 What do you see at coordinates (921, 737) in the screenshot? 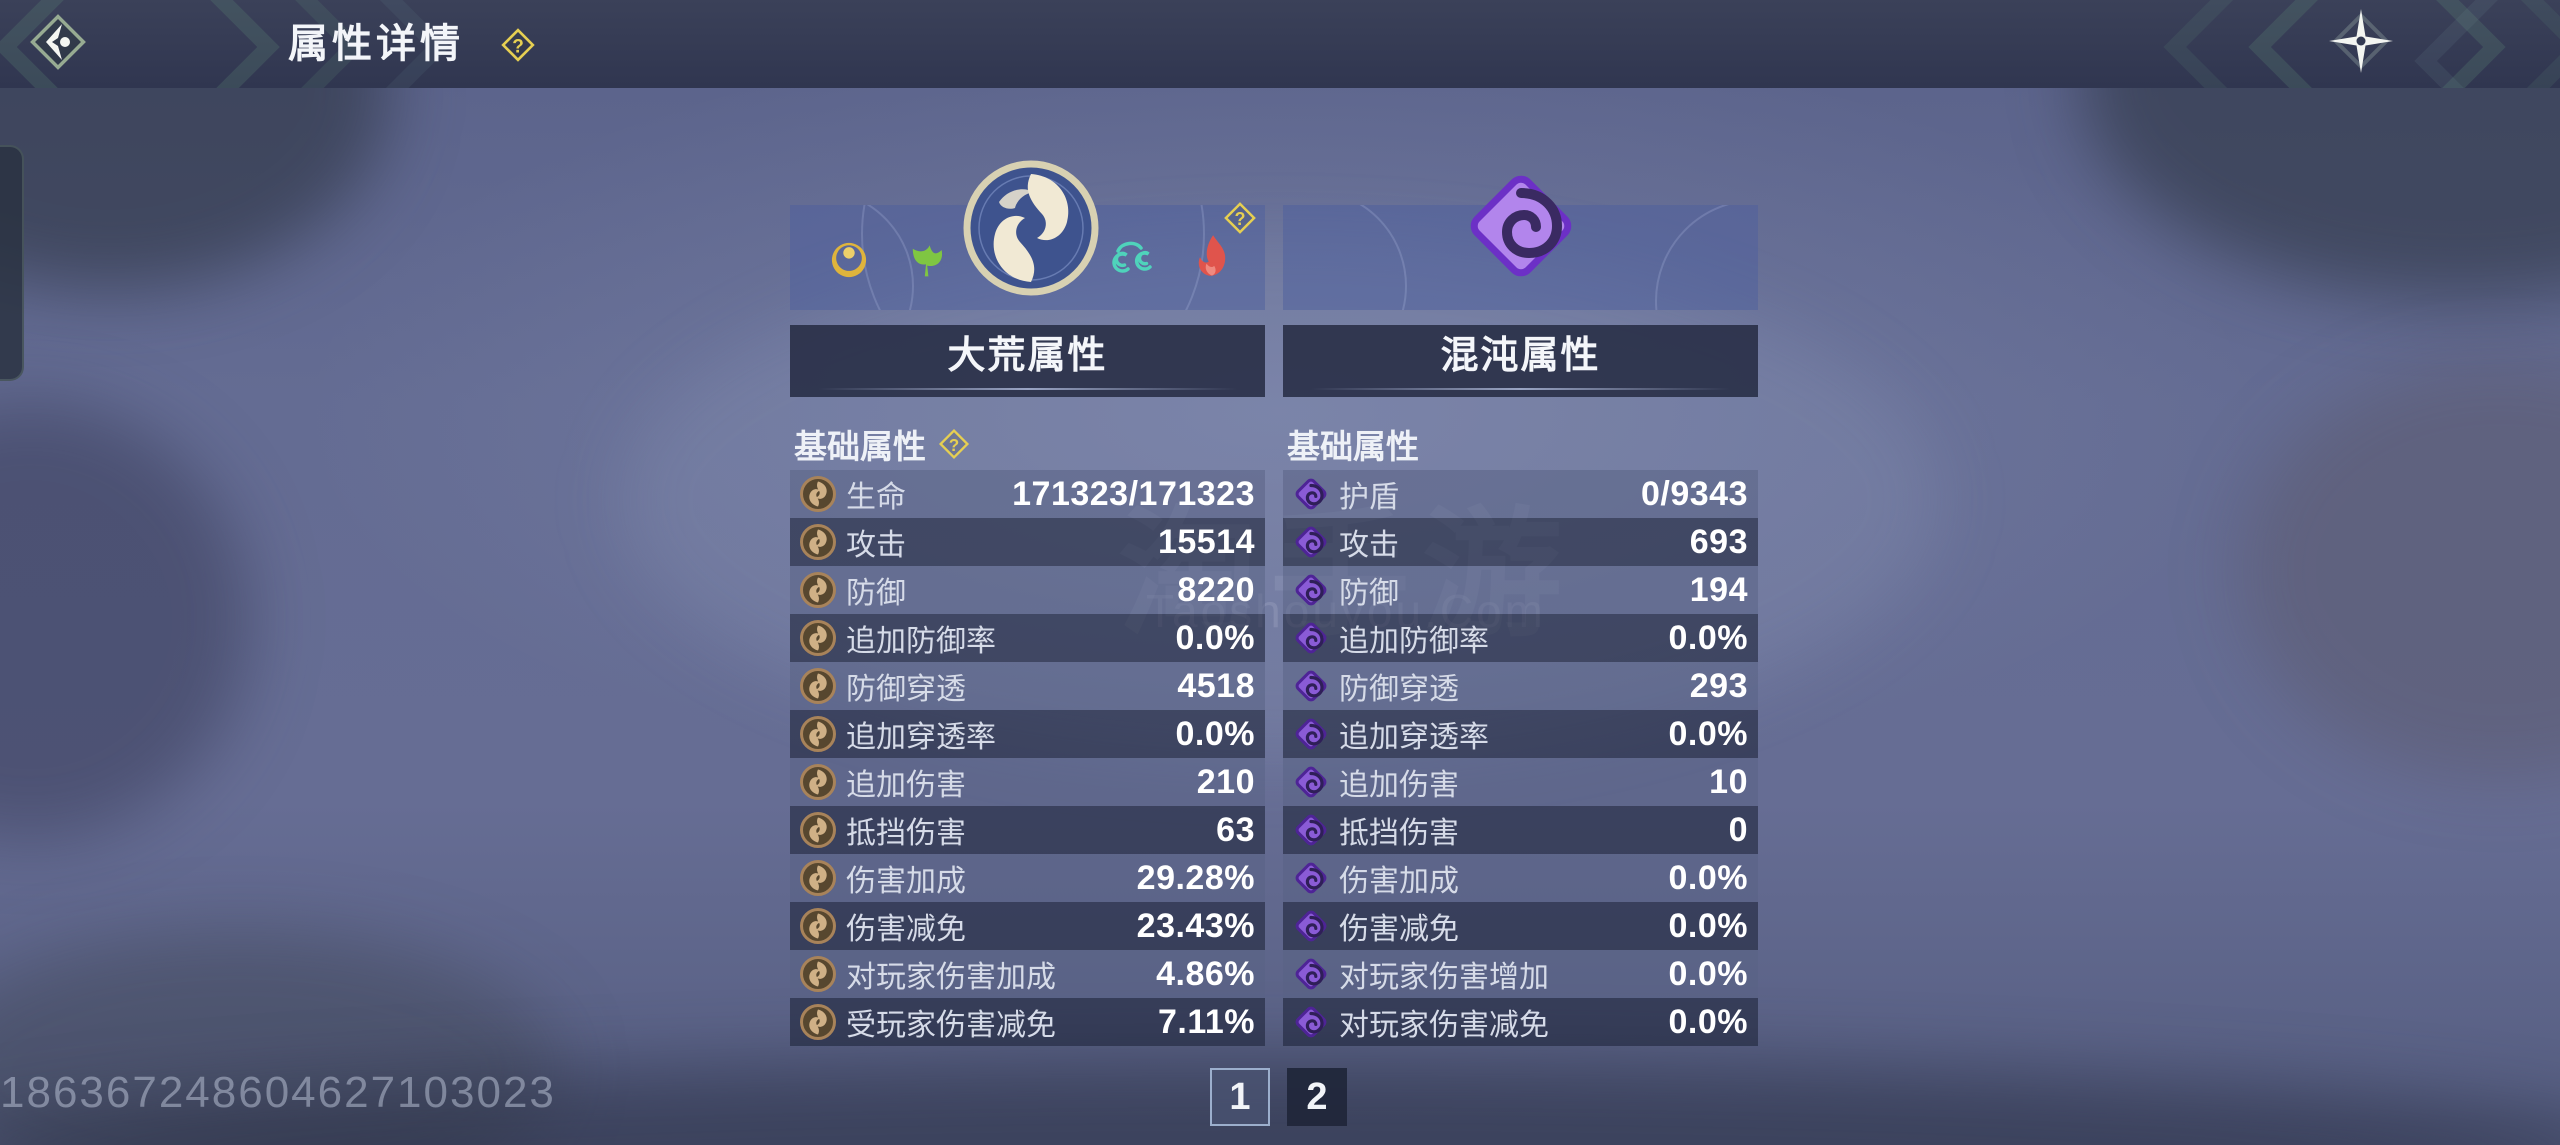
I see `attr-label: 追加穿透率` at bounding box center [921, 737].